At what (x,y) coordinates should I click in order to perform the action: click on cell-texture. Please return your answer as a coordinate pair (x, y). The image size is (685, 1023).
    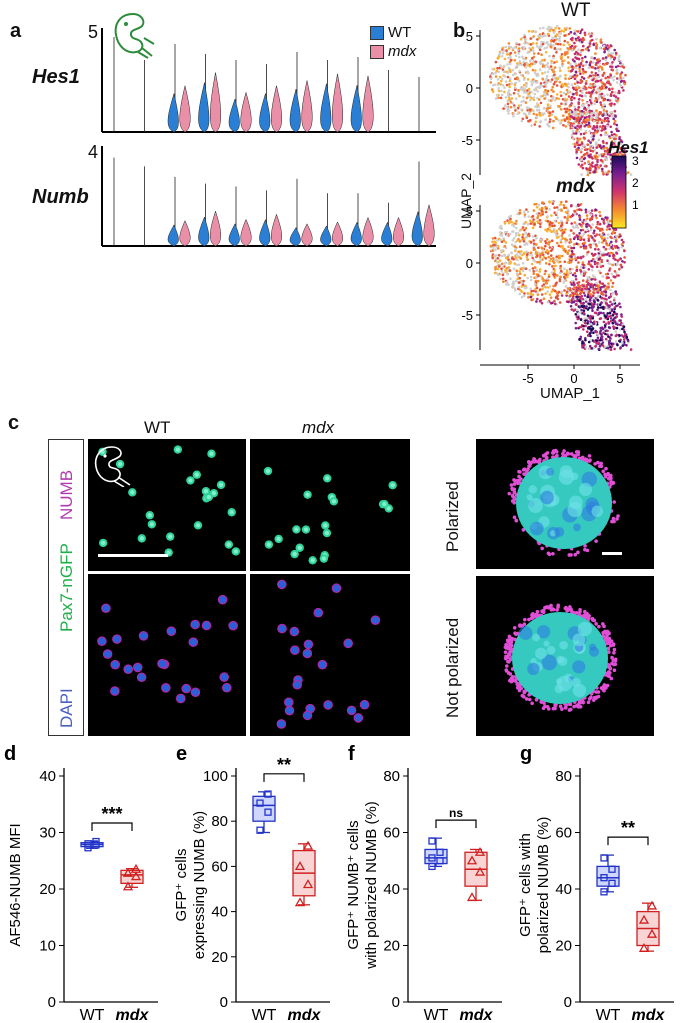
    Looking at the image, I should click on (536, 506).